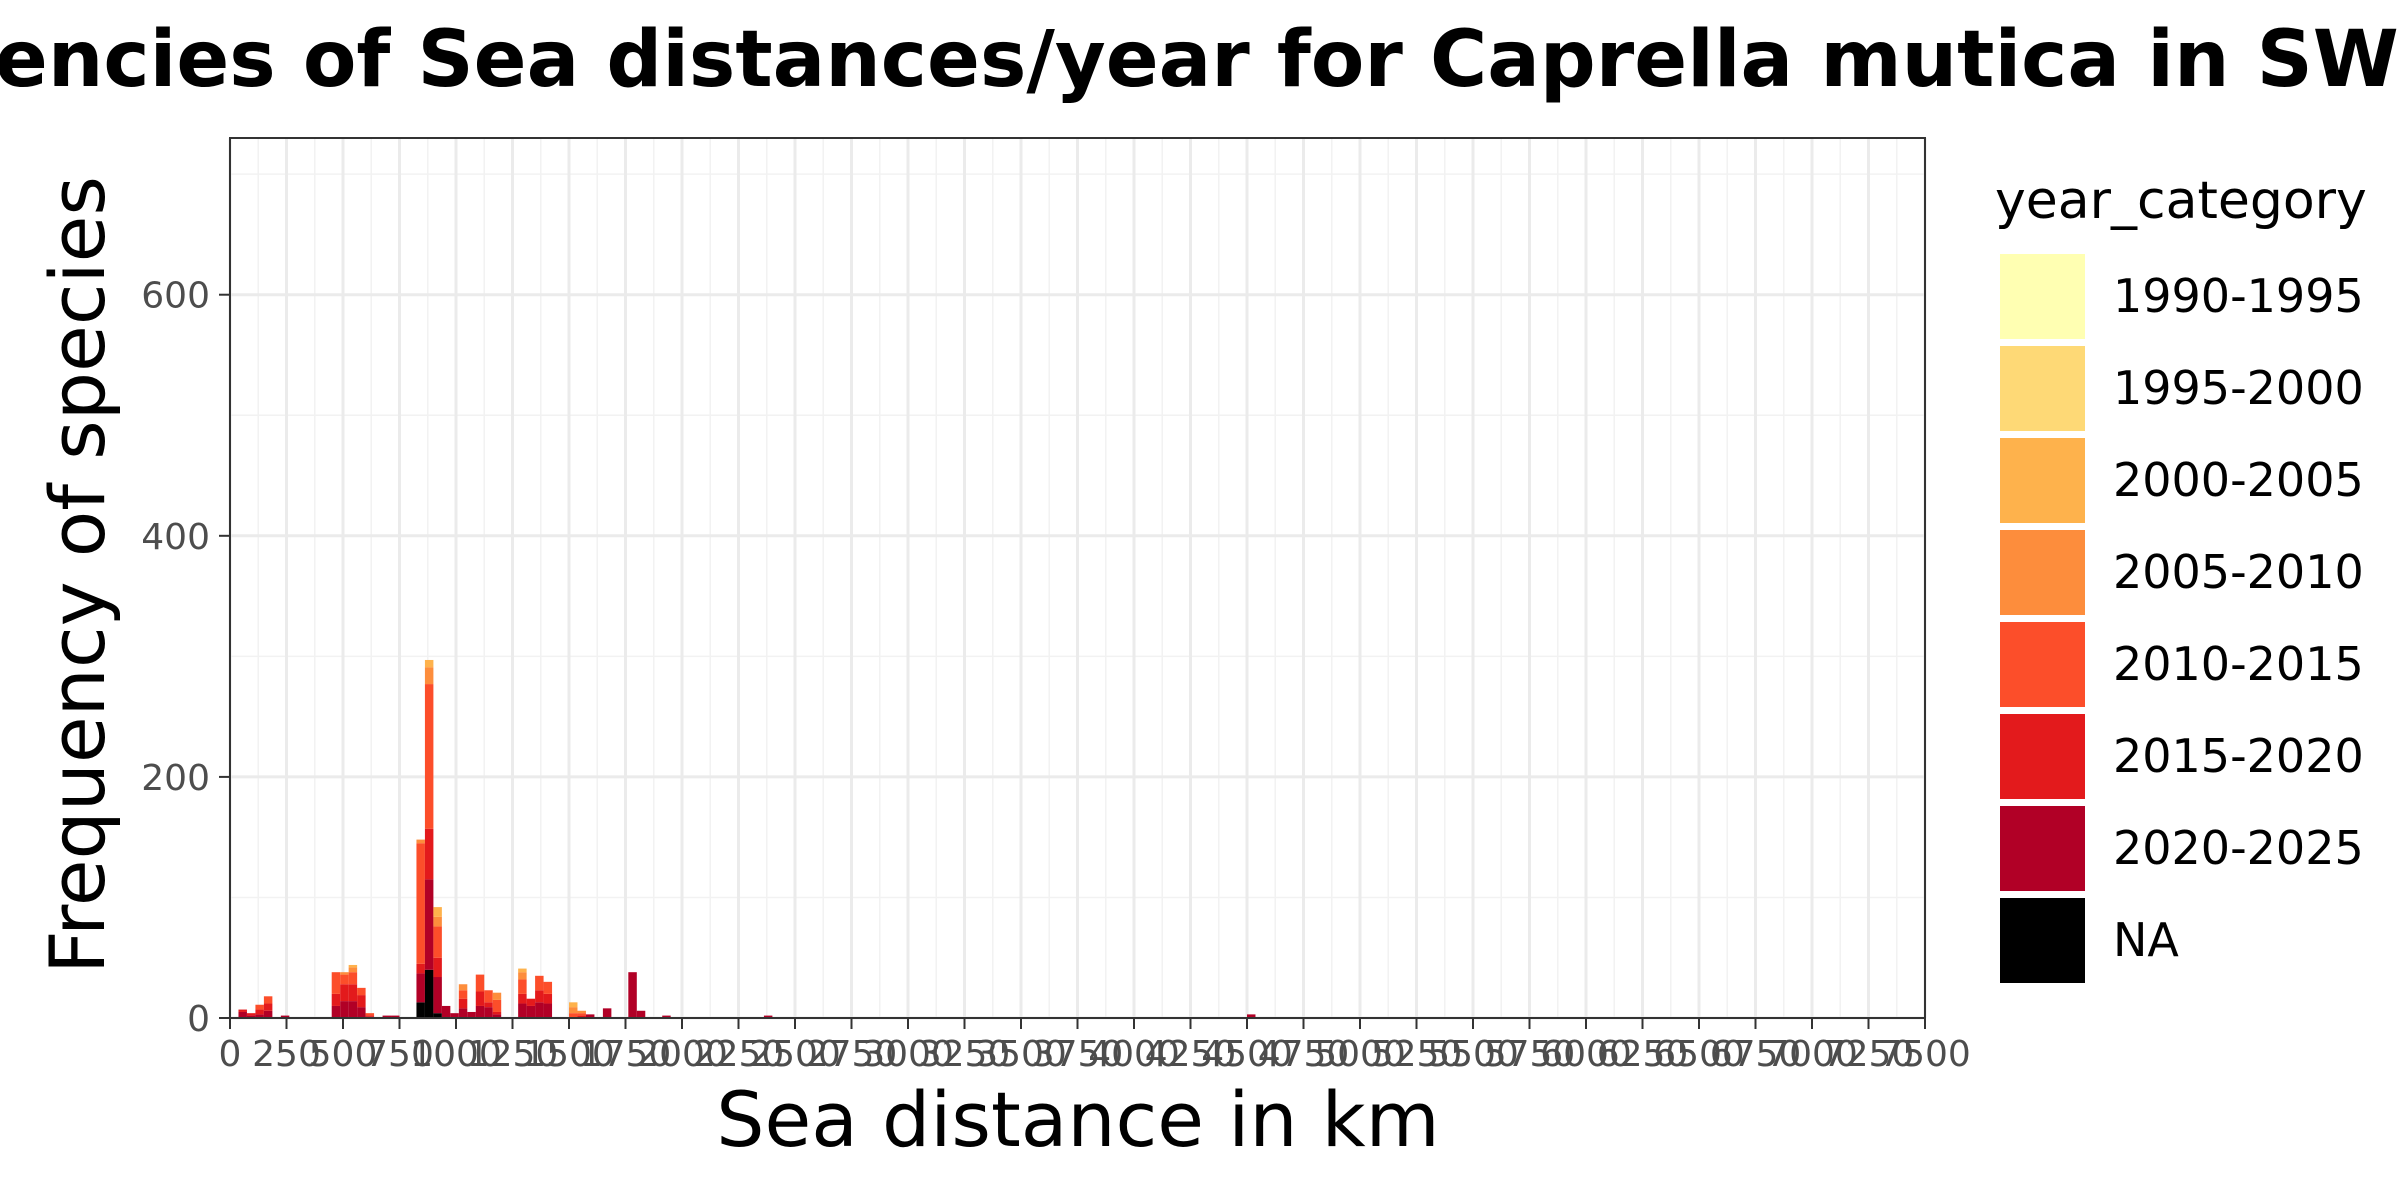 The height and width of the screenshot is (1200, 2400). I want to click on legend-label: 1990-1995, so click(2238, 296).